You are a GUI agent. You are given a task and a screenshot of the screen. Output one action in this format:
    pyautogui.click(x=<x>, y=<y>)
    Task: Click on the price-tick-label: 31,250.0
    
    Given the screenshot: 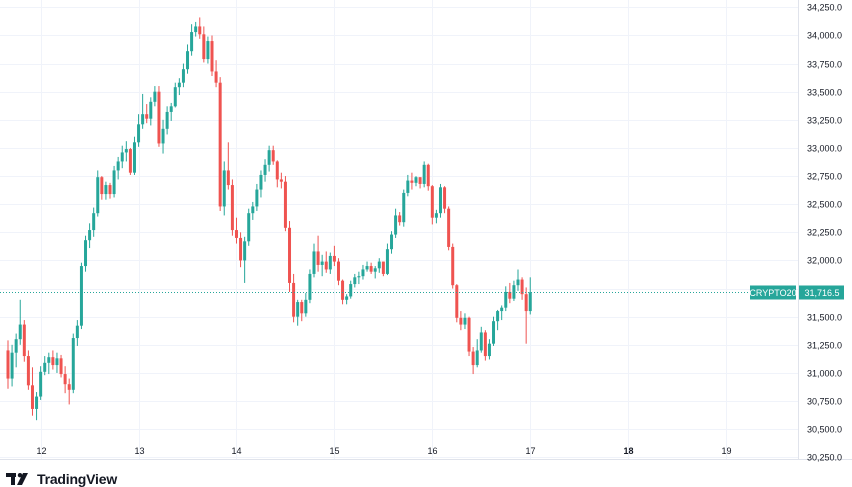 What is the action you would take?
    pyautogui.click(x=824, y=346)
    